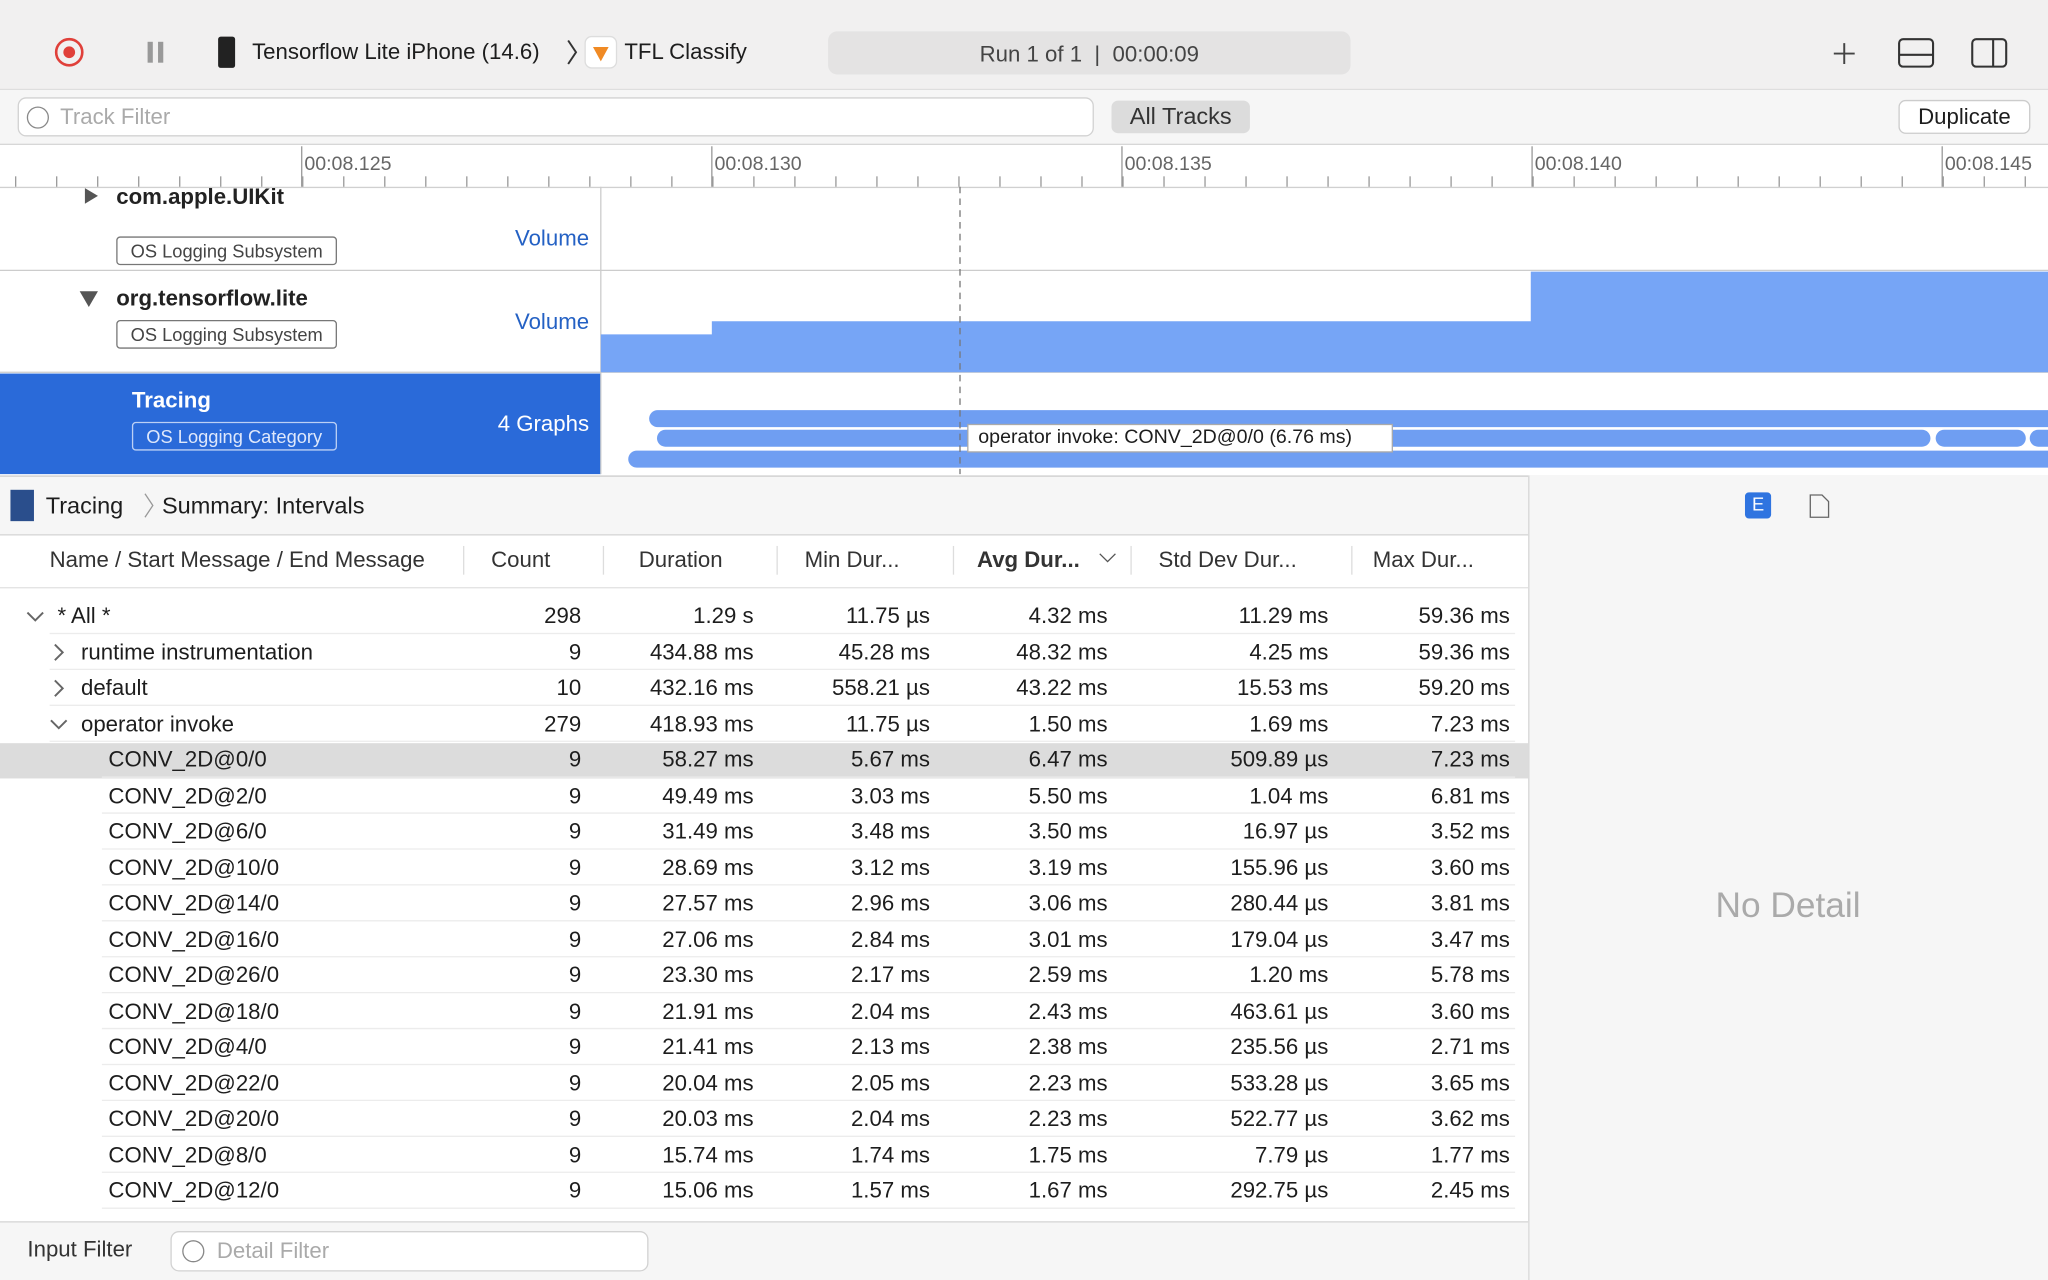 The width and height of the screenshot is (2048, 1280). Describe the element at coordinates (708, 795) in the screenshot. I see `cell-value: 49.49 ms` at that location.